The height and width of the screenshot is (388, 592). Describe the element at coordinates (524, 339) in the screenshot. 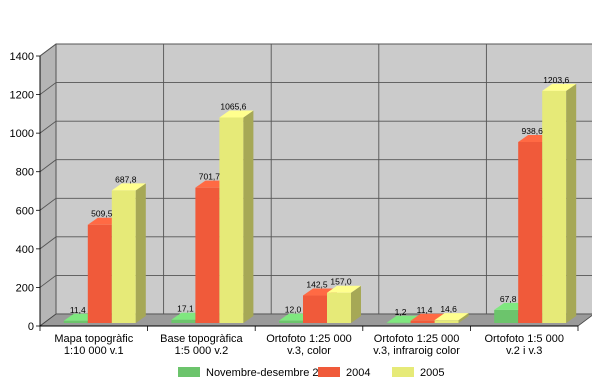

I see `x-tick-label: Ortofoto 1:5 000` at that location.